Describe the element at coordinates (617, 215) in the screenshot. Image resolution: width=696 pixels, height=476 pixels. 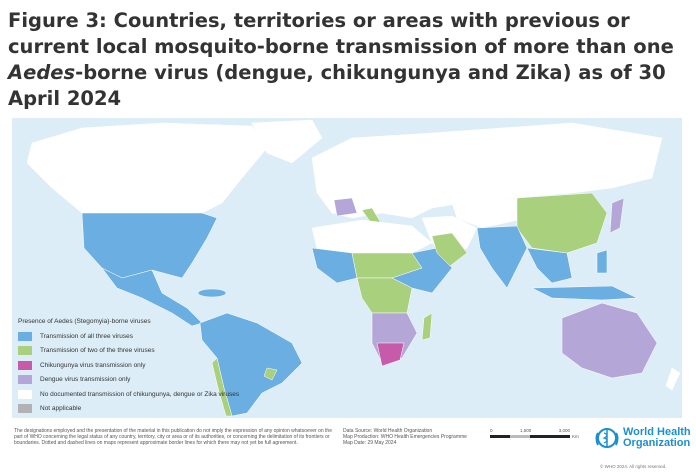
I see `region-japan` at that location.